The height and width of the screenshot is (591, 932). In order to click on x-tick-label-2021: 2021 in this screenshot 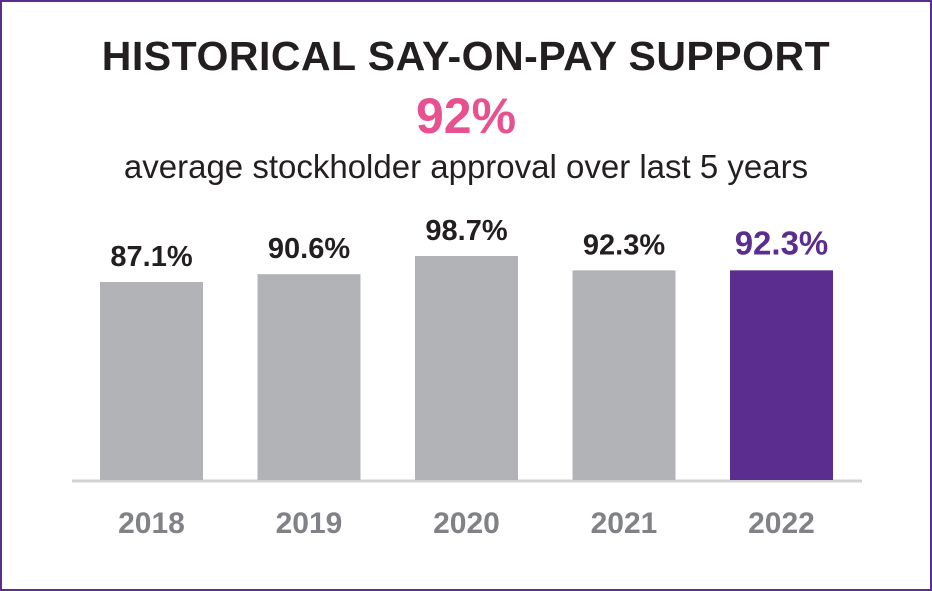, I will do `click(624, 523)`.